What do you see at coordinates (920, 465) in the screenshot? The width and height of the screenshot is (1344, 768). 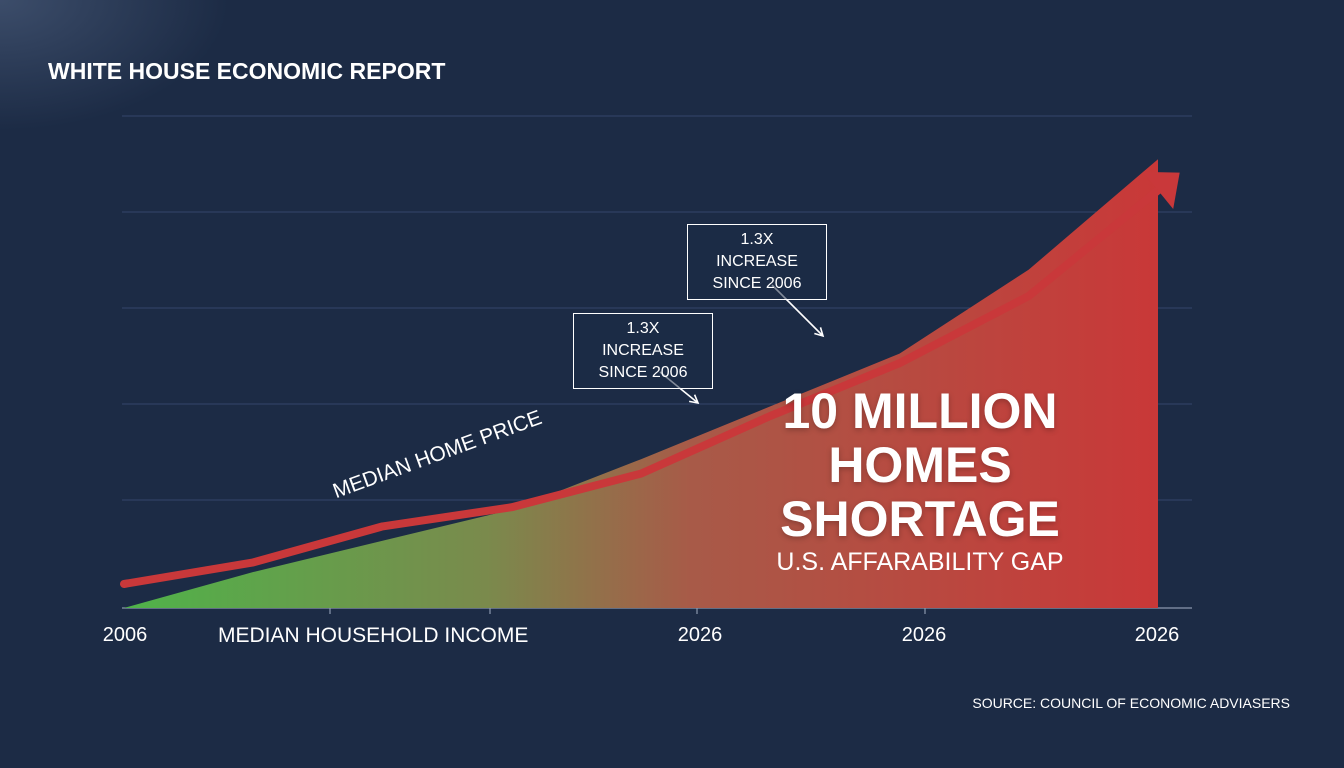 I see `shortage-headline: 10 MILLION HOMES SHORTAGE` at bounding box center [920, 465].